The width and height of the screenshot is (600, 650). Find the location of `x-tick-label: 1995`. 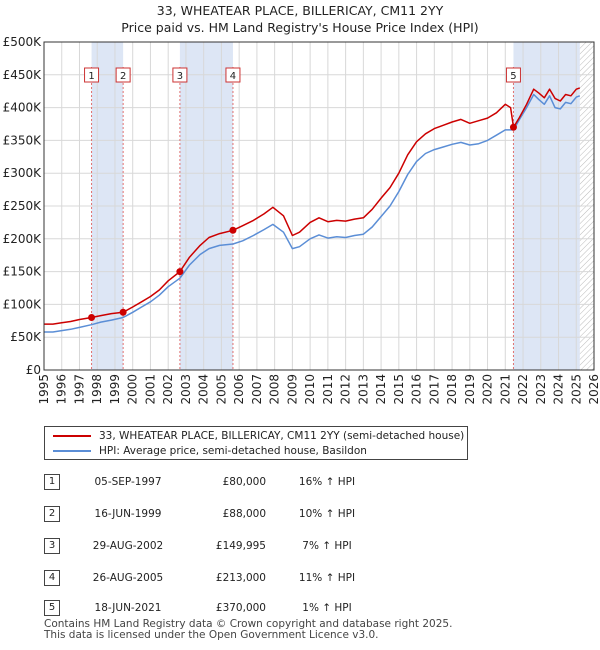

x-tick-label: 1995 is located at coordinates (44, 389).